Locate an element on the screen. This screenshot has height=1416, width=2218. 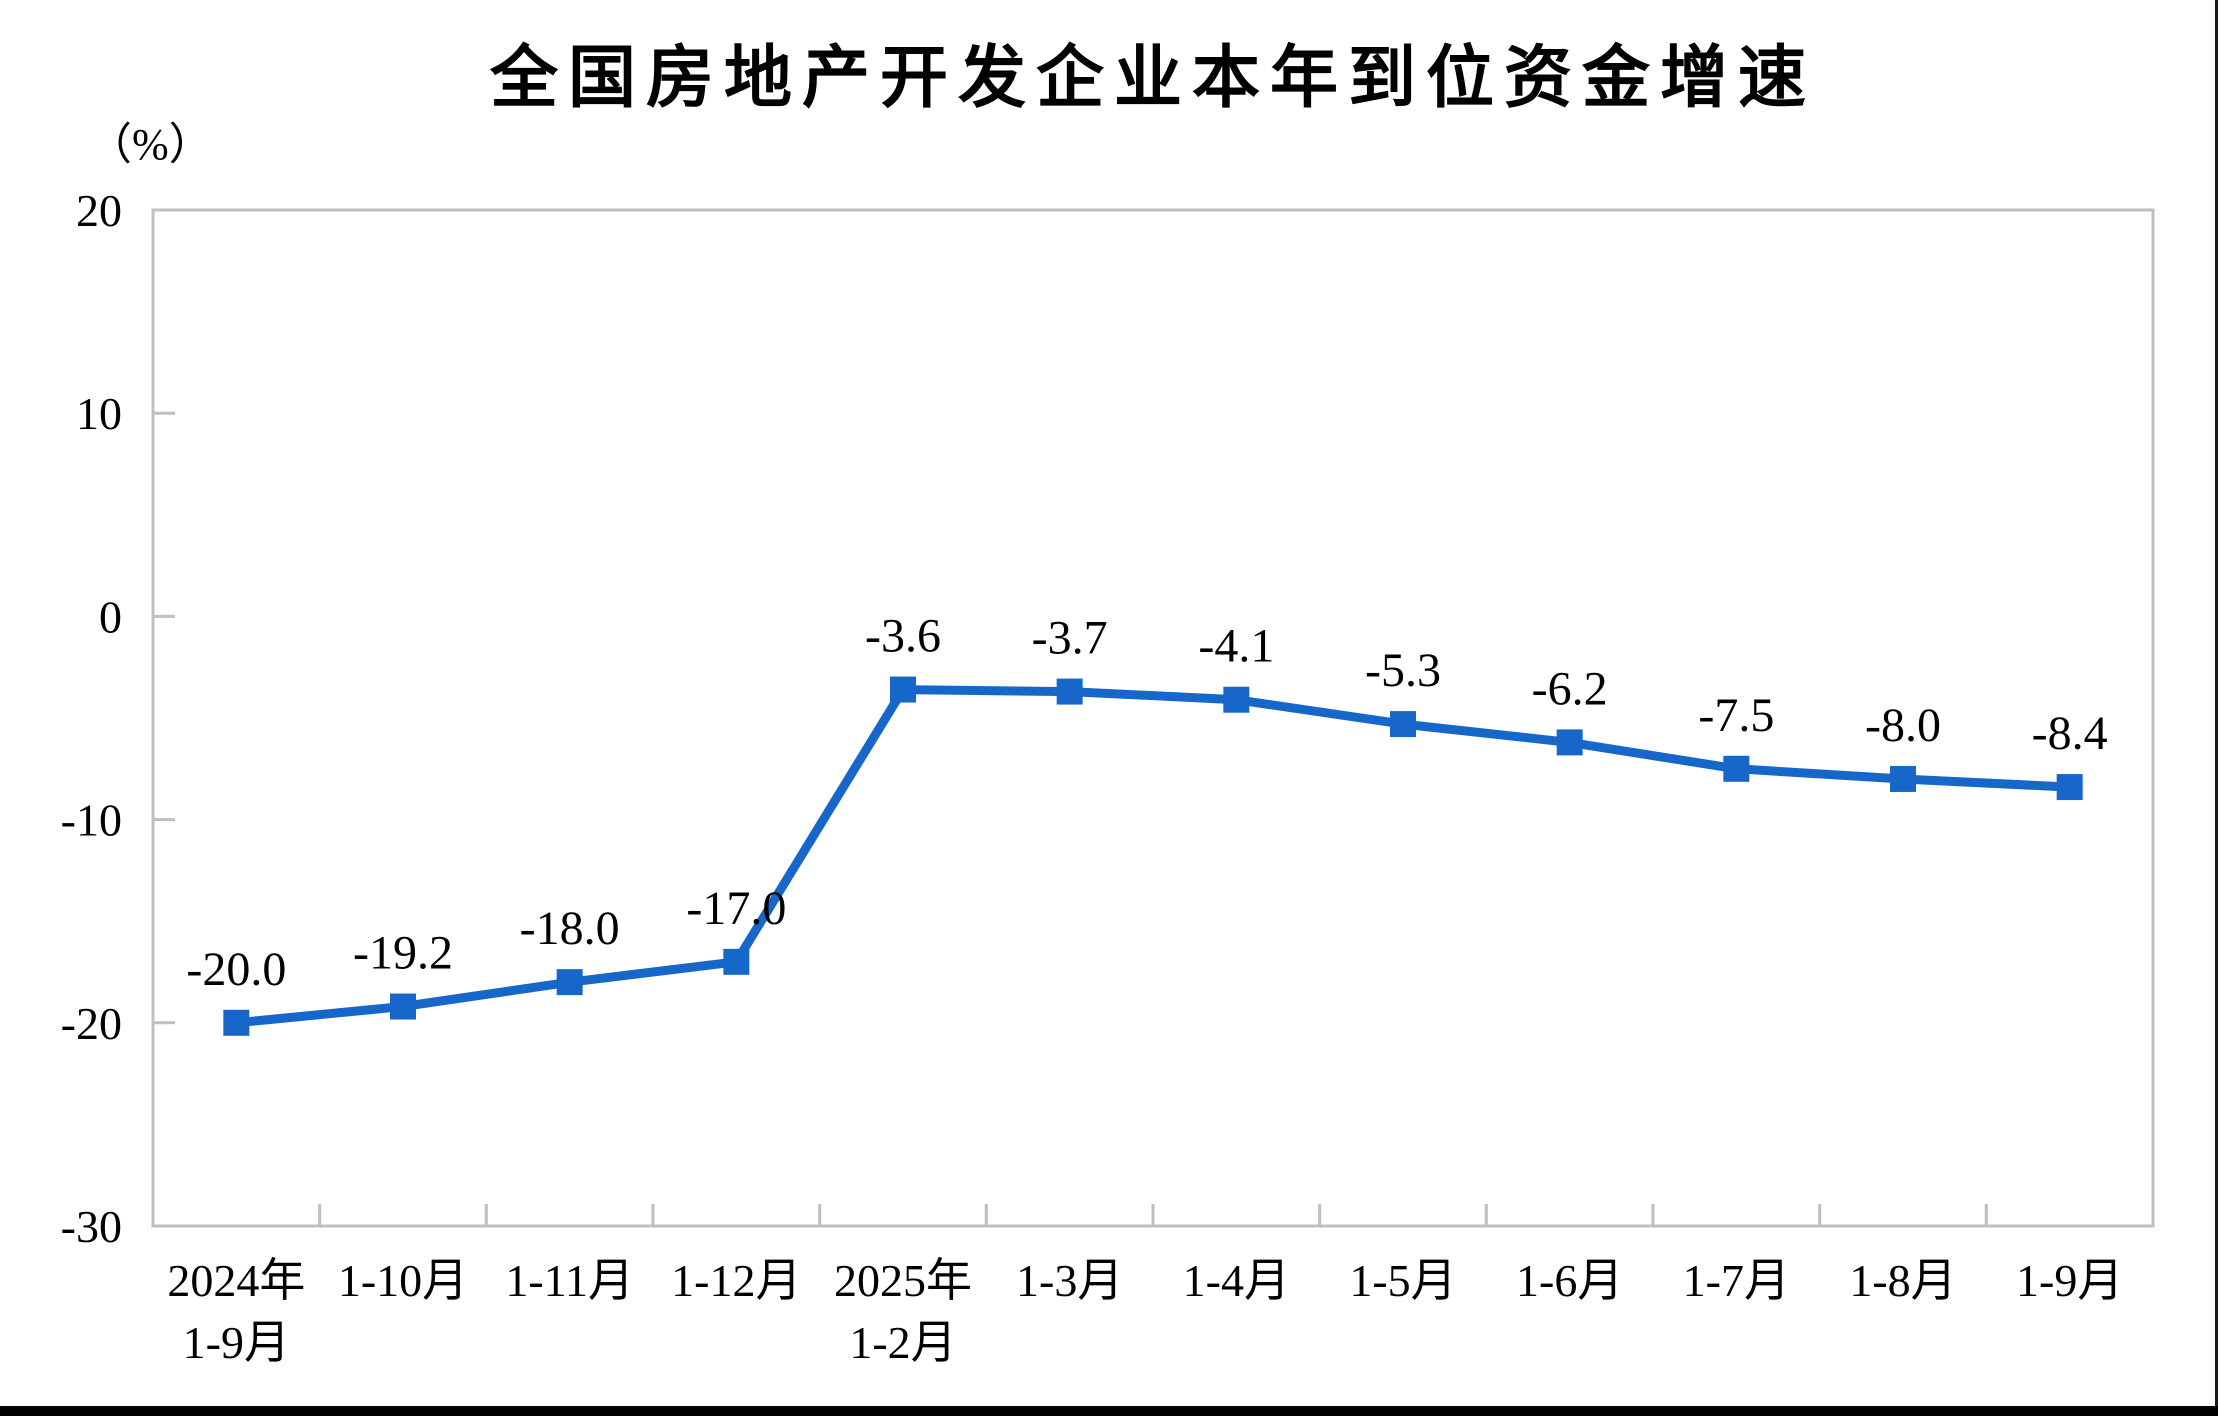
x-axis-category-label: 2024年 is located at coordinates (236, 1280).